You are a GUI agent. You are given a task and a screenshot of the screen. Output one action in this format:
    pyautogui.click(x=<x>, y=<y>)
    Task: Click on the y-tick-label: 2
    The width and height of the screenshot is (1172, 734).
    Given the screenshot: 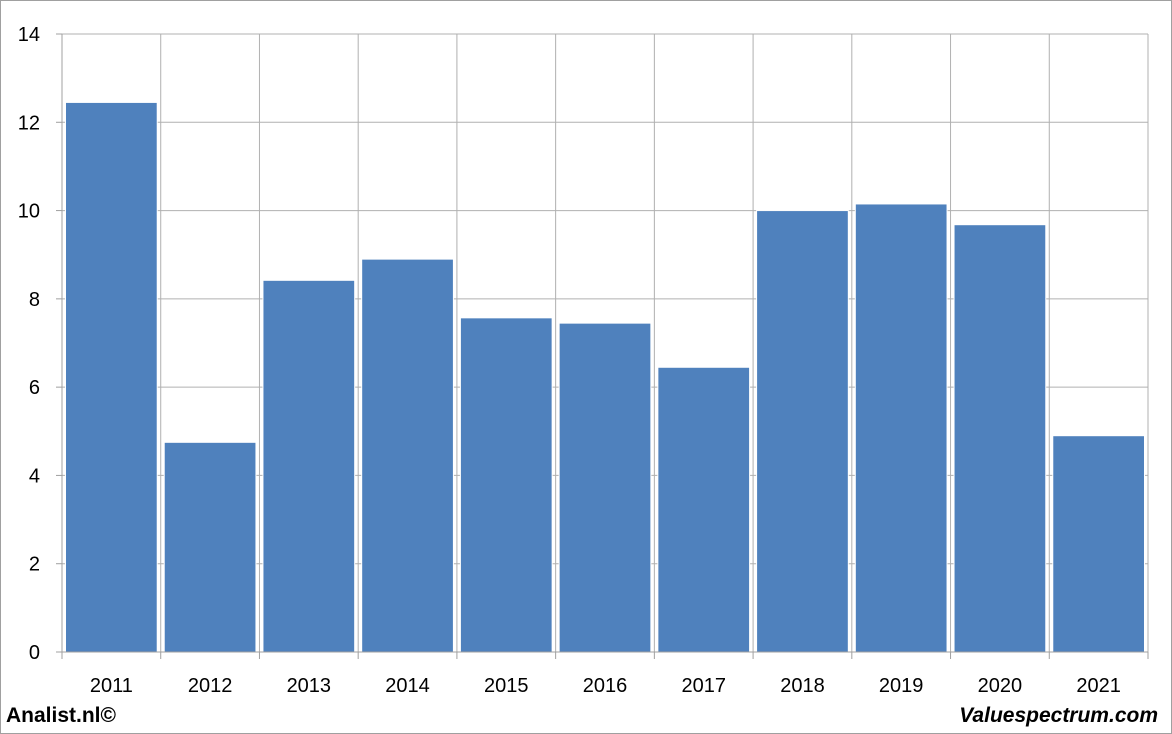 What is the action you would take?
    pyautogui.click(x=34, y=565)
    